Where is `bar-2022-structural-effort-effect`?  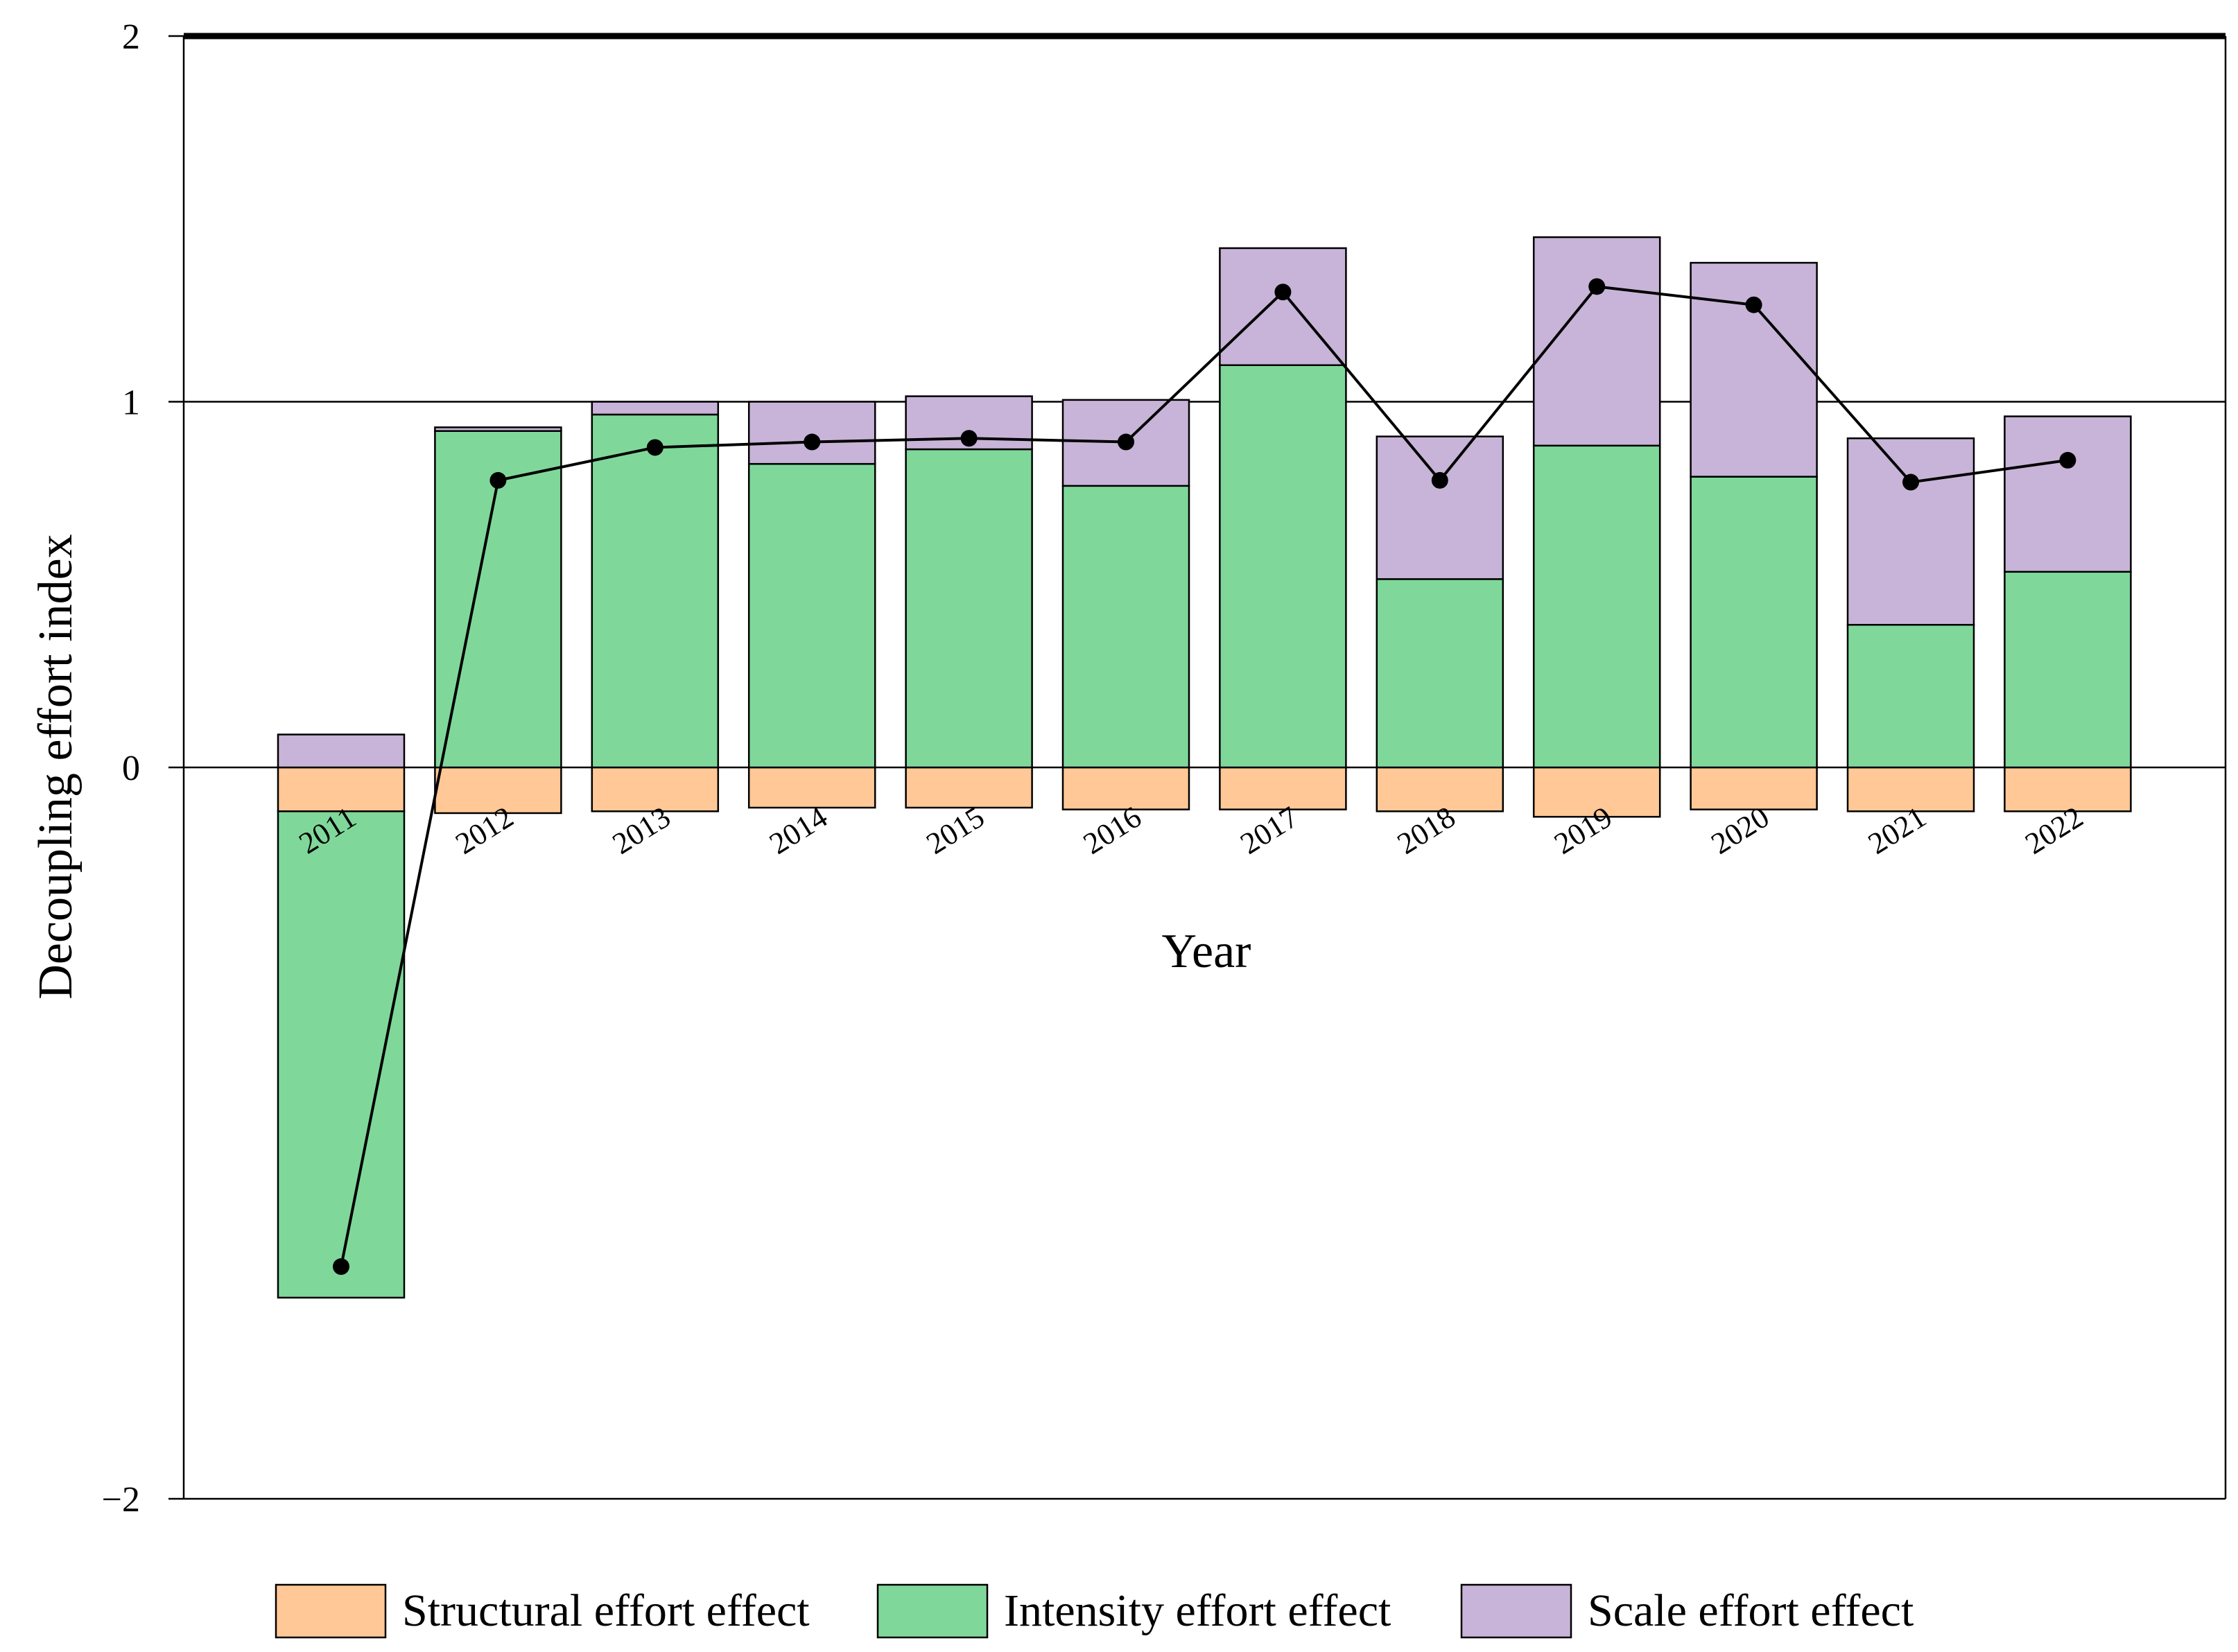 bar-2022-structural-effort-effect is located at coordinates (2068, 789).